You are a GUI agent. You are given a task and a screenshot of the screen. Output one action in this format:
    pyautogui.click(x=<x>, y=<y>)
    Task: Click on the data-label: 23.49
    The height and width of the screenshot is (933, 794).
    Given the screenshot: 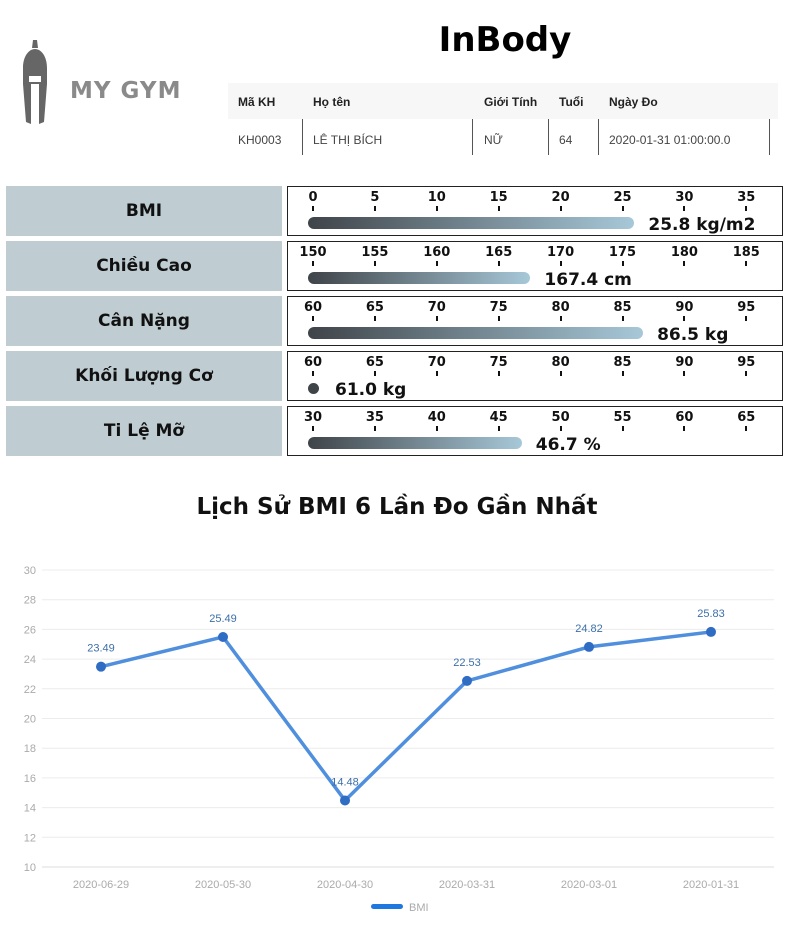 What is the action you would take?
    pyautogui.click(x=101, y=649)
    